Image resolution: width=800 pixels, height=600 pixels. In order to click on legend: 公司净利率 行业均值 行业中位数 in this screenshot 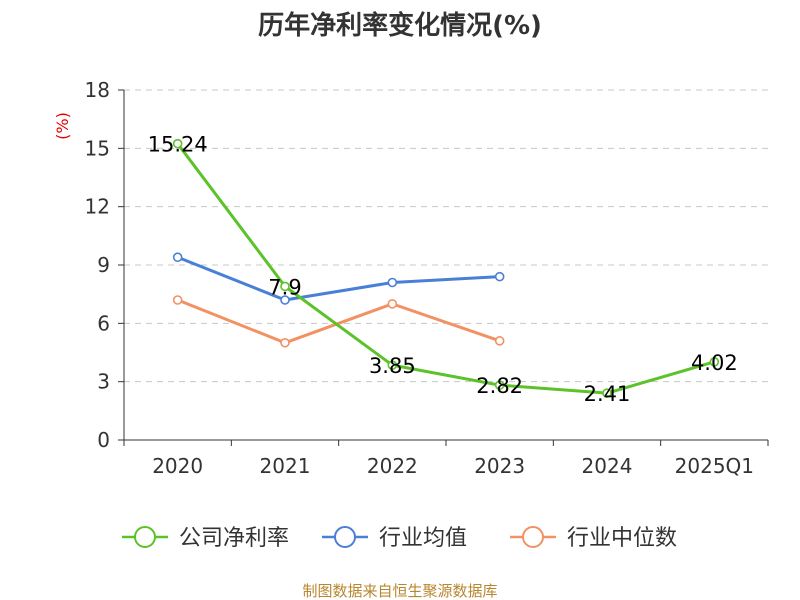, I will do `click(399, 538)`.